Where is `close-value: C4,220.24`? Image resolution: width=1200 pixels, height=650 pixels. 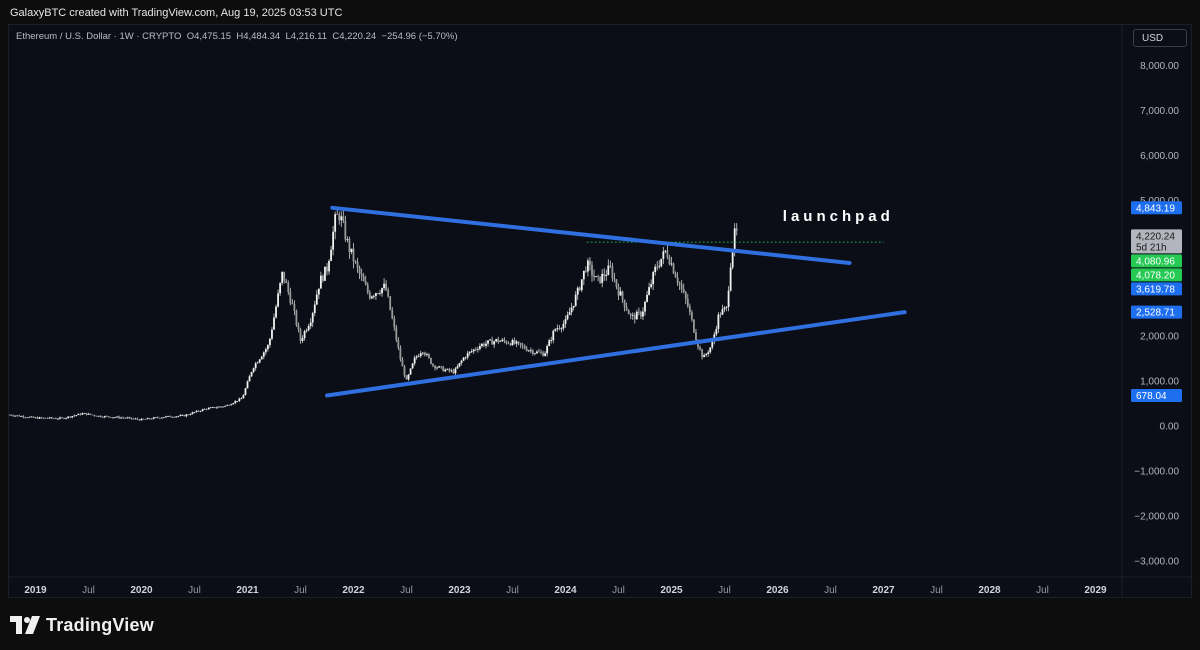
close-value: C4,220.24 is located at coordinates (354, 36).